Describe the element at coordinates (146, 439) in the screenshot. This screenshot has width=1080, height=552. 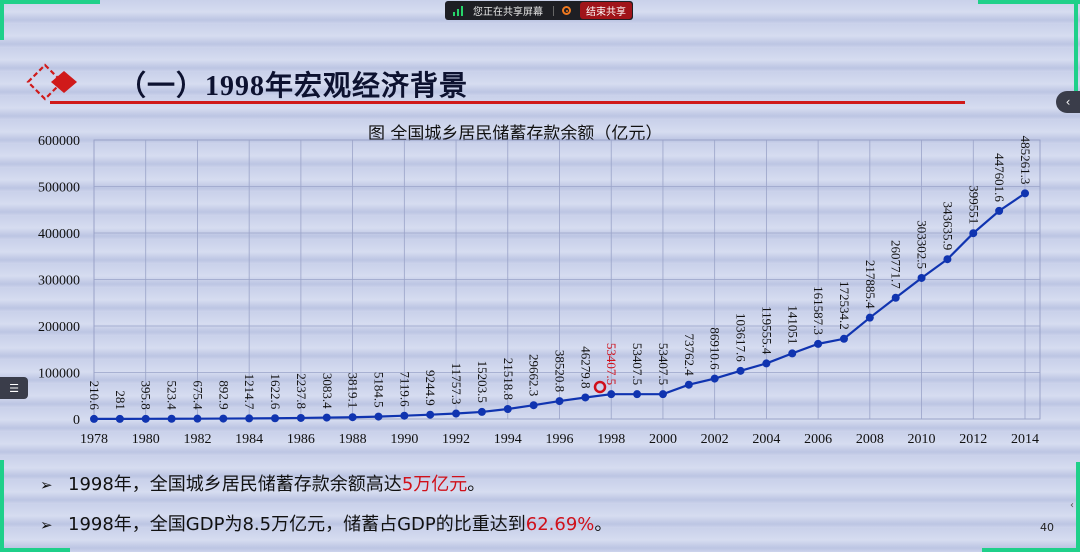
I see `x-tick-label: 1980` at that location.